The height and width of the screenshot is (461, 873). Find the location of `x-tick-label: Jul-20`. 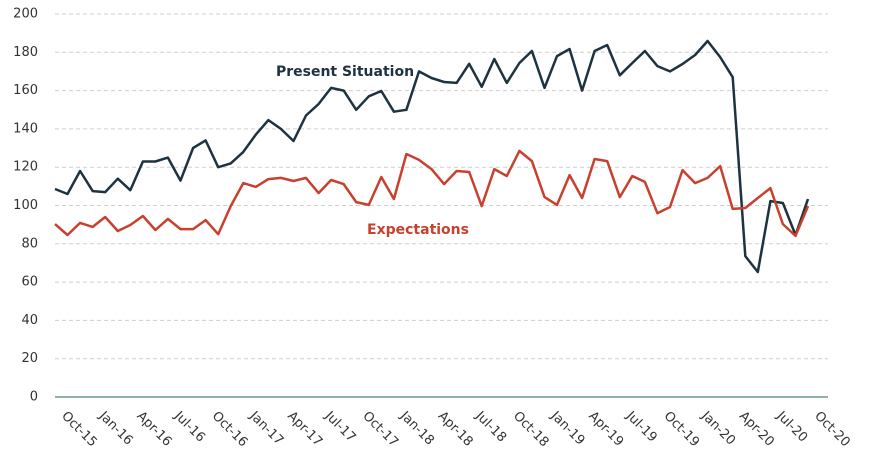

x-tick-label: Jul-20 is located at coordinates (791, 426).